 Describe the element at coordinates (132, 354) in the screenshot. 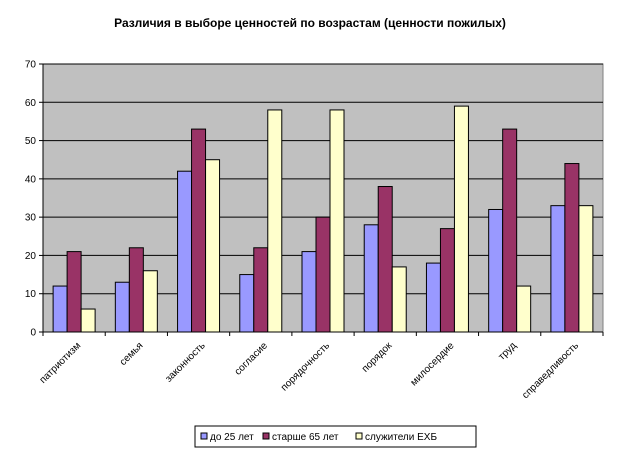

I see `category-label: семья` at that location.